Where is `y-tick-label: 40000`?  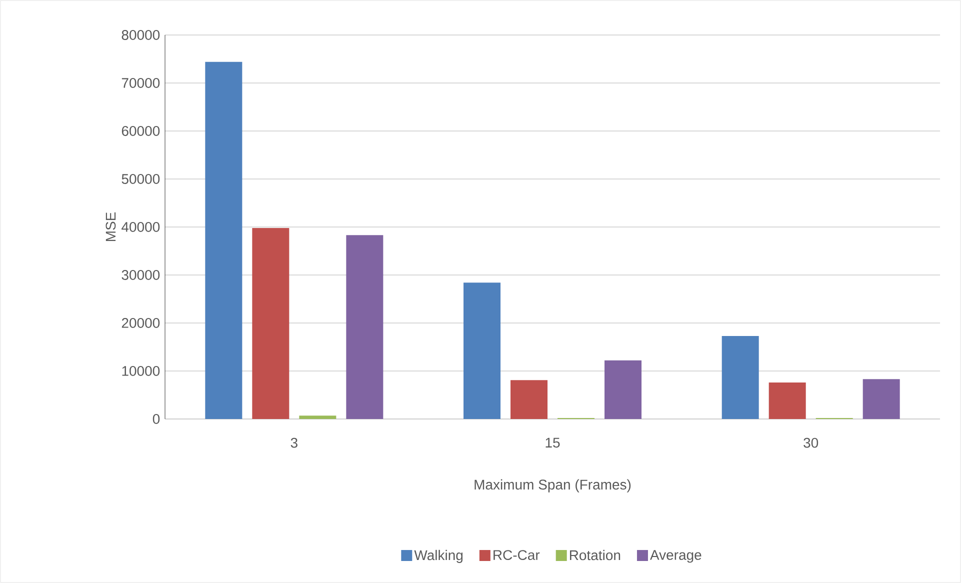
y-tick-label: 40000 is located at coordinates (141, 227).